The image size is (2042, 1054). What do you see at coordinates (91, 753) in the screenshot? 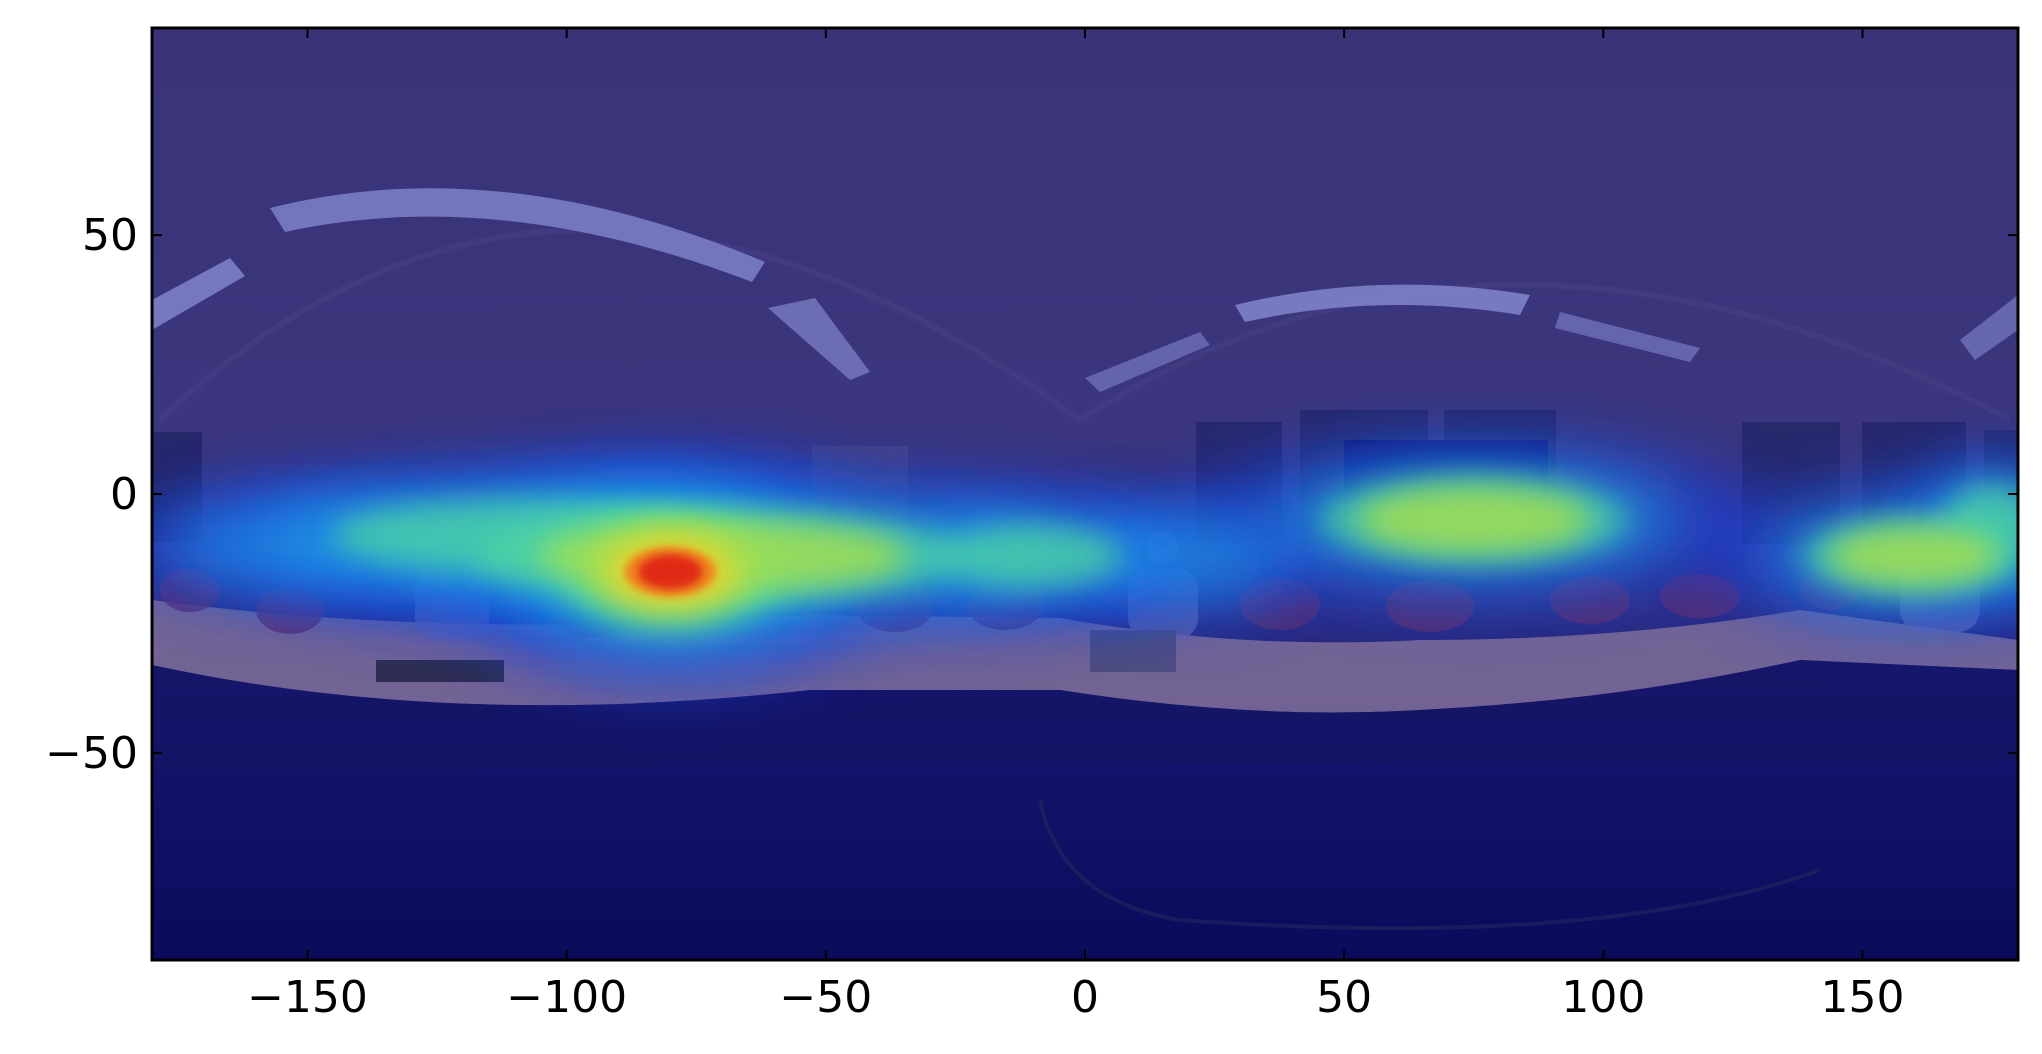
I see `y-tick-label: −50` at bounding box center [91, 753].